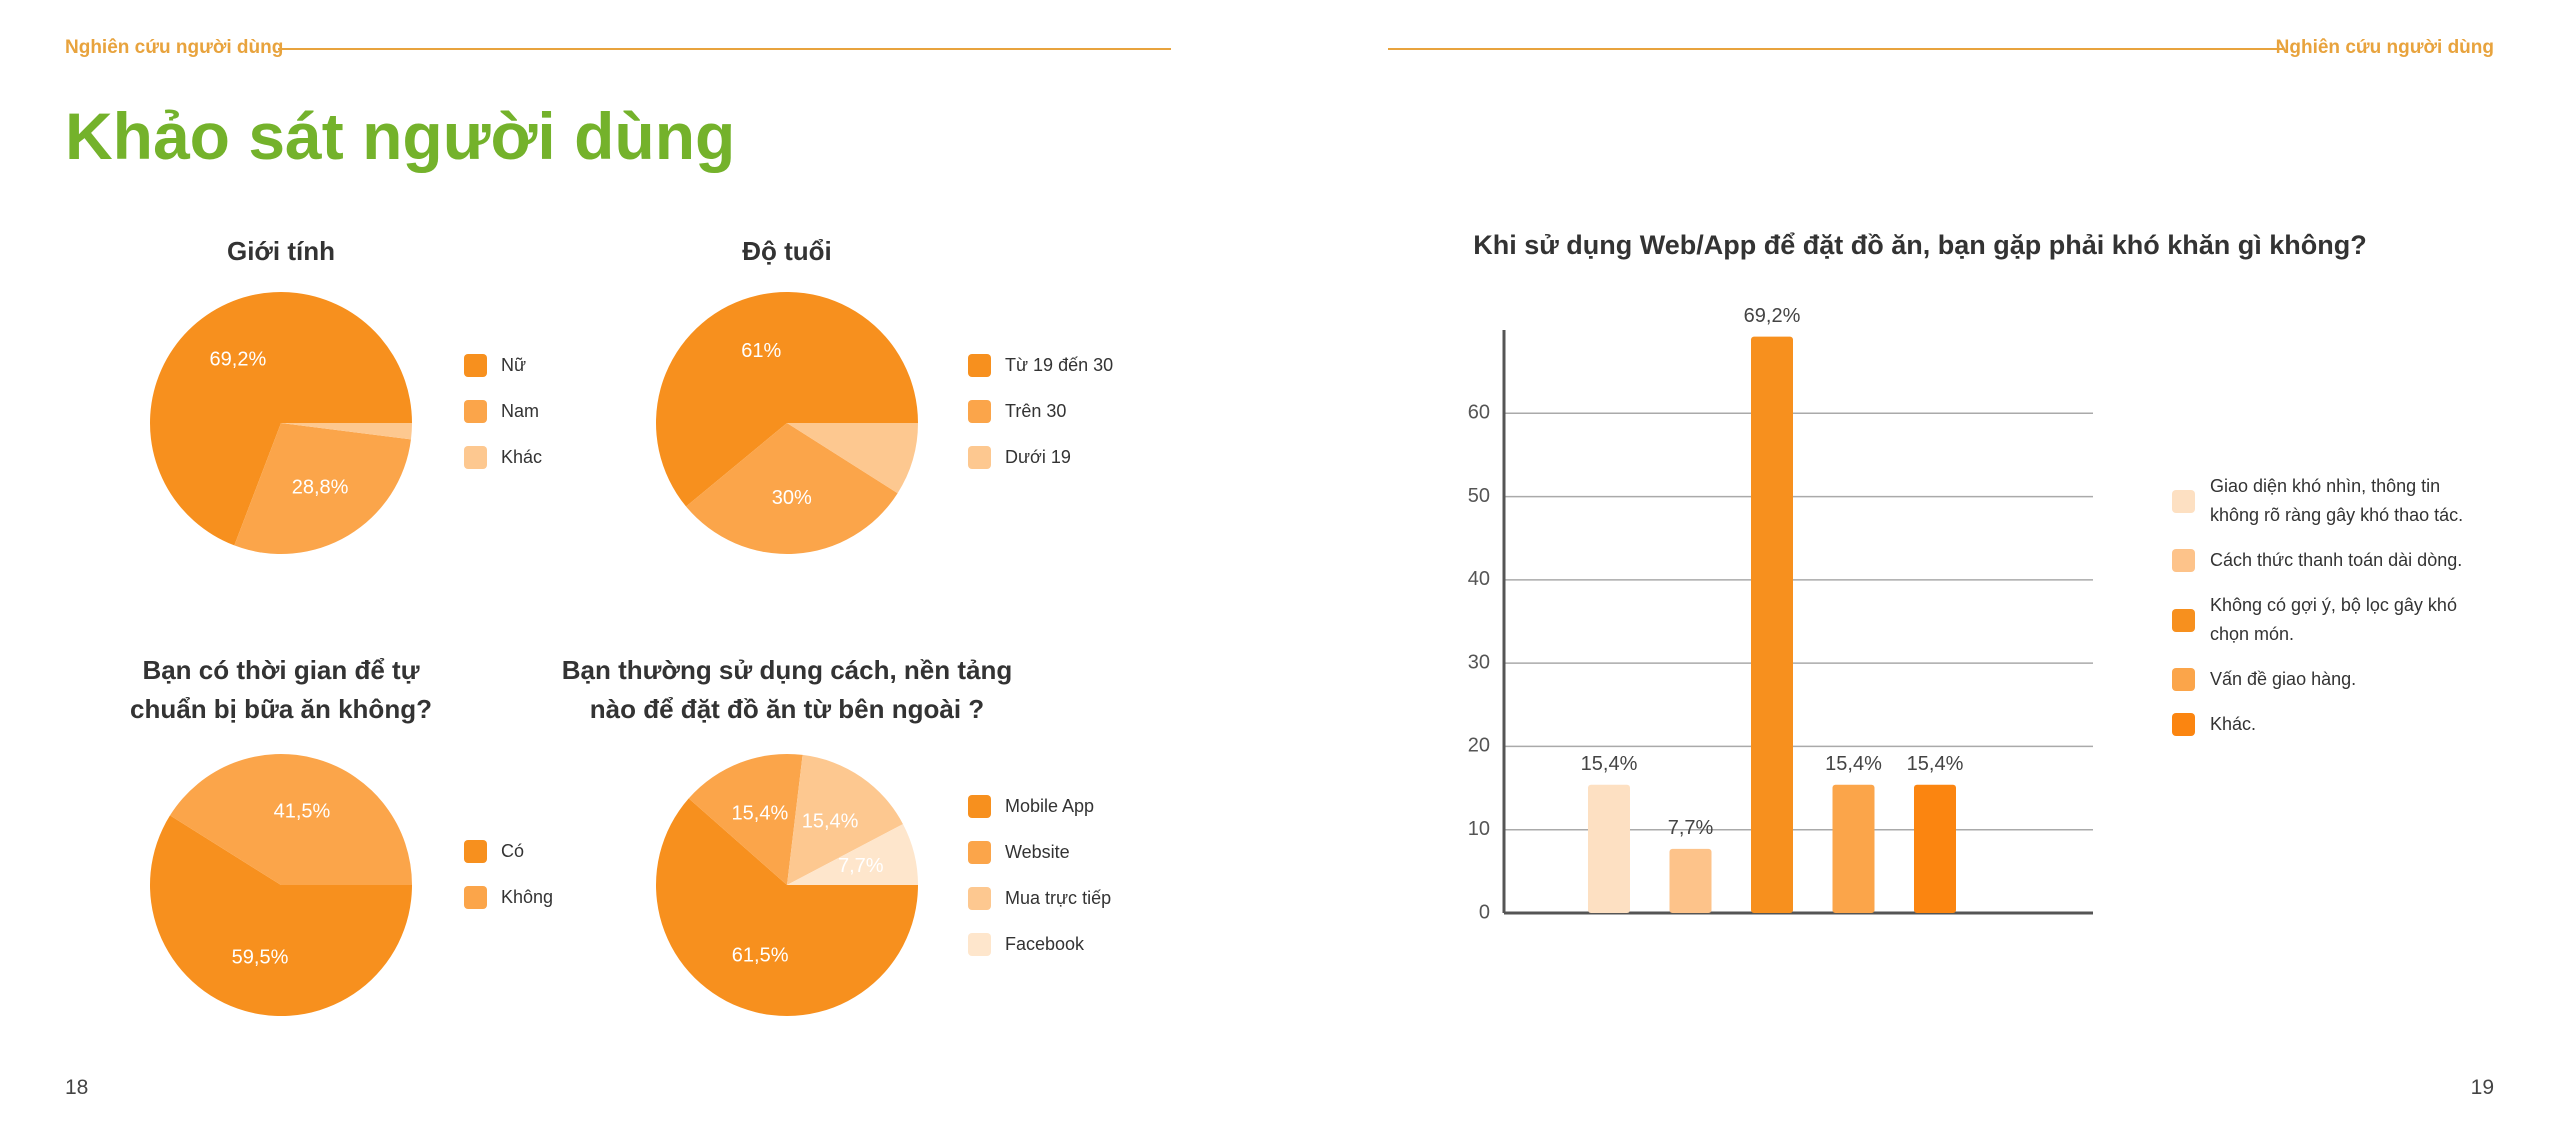 This screenshot has height=1138, width=2560. I want to click on slice-label: 69,2%, so click(238, 360).